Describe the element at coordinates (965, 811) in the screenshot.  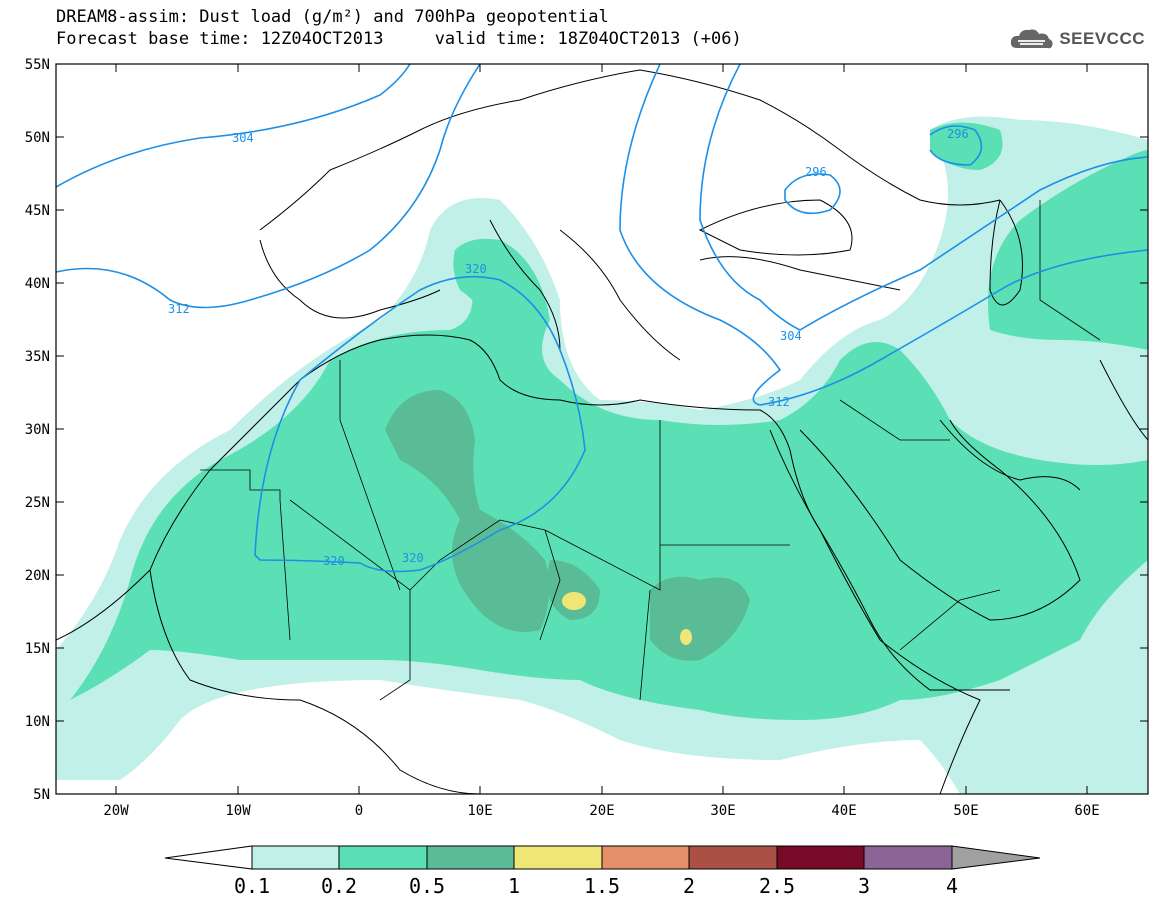
I see `lon-label: 50E` at that location.